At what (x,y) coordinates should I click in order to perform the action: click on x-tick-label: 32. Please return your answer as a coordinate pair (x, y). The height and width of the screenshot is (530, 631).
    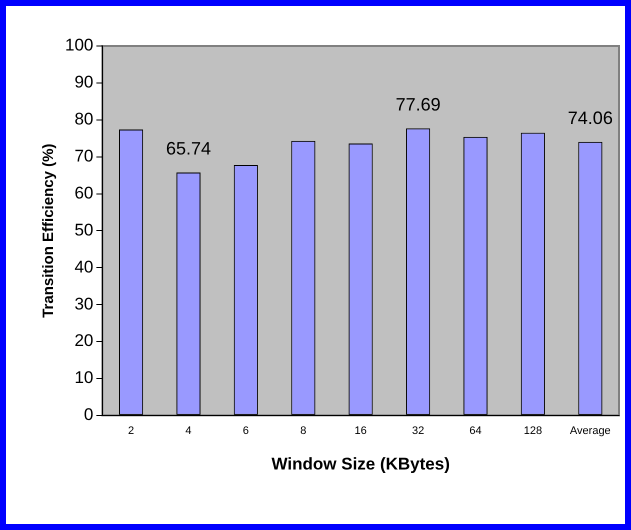
    Looking at the image, I should click on (418, 431).